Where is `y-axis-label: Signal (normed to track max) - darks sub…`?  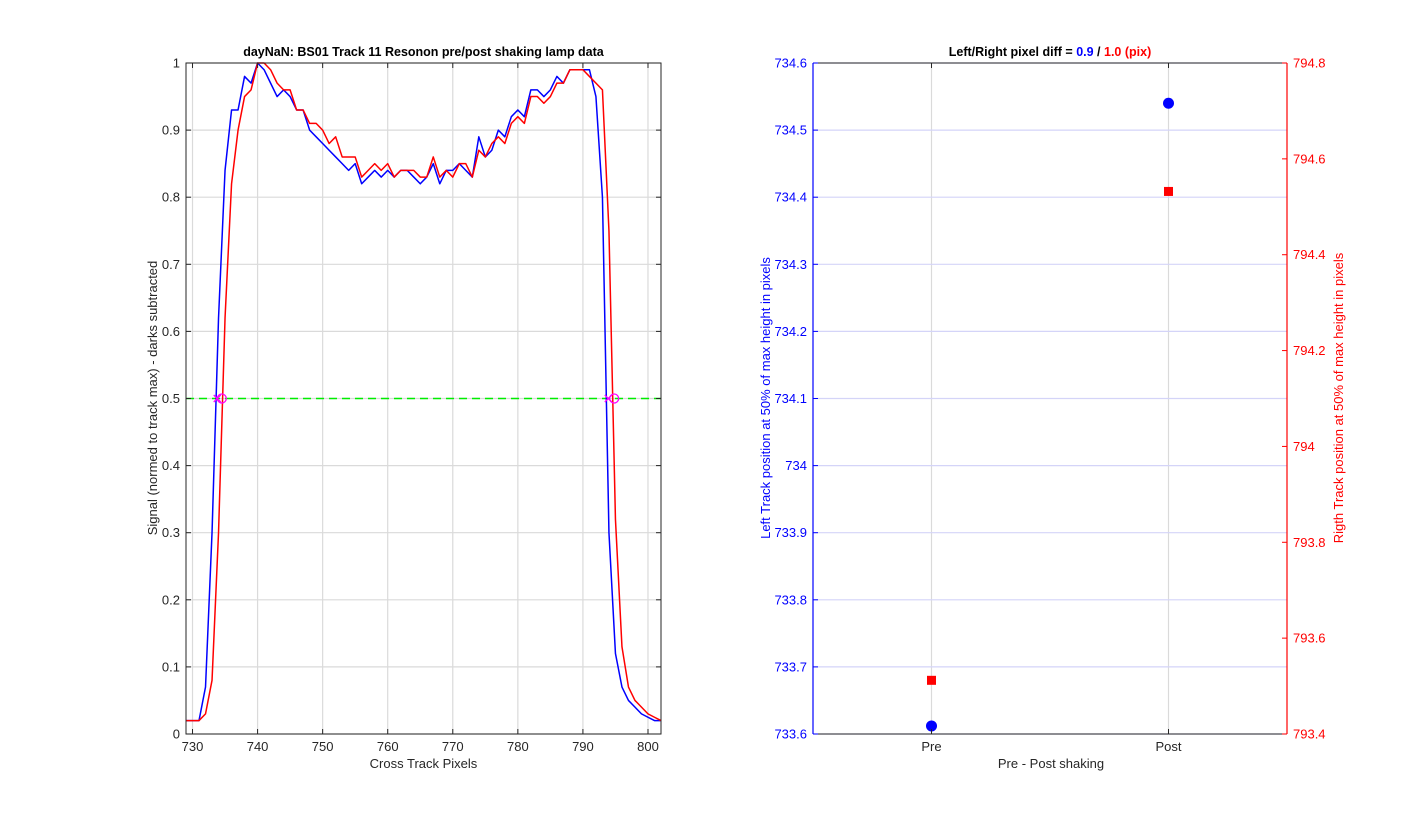
y-axis-label: Signal (normed to track max) - darks sub… is located at coordinates (152, 398).